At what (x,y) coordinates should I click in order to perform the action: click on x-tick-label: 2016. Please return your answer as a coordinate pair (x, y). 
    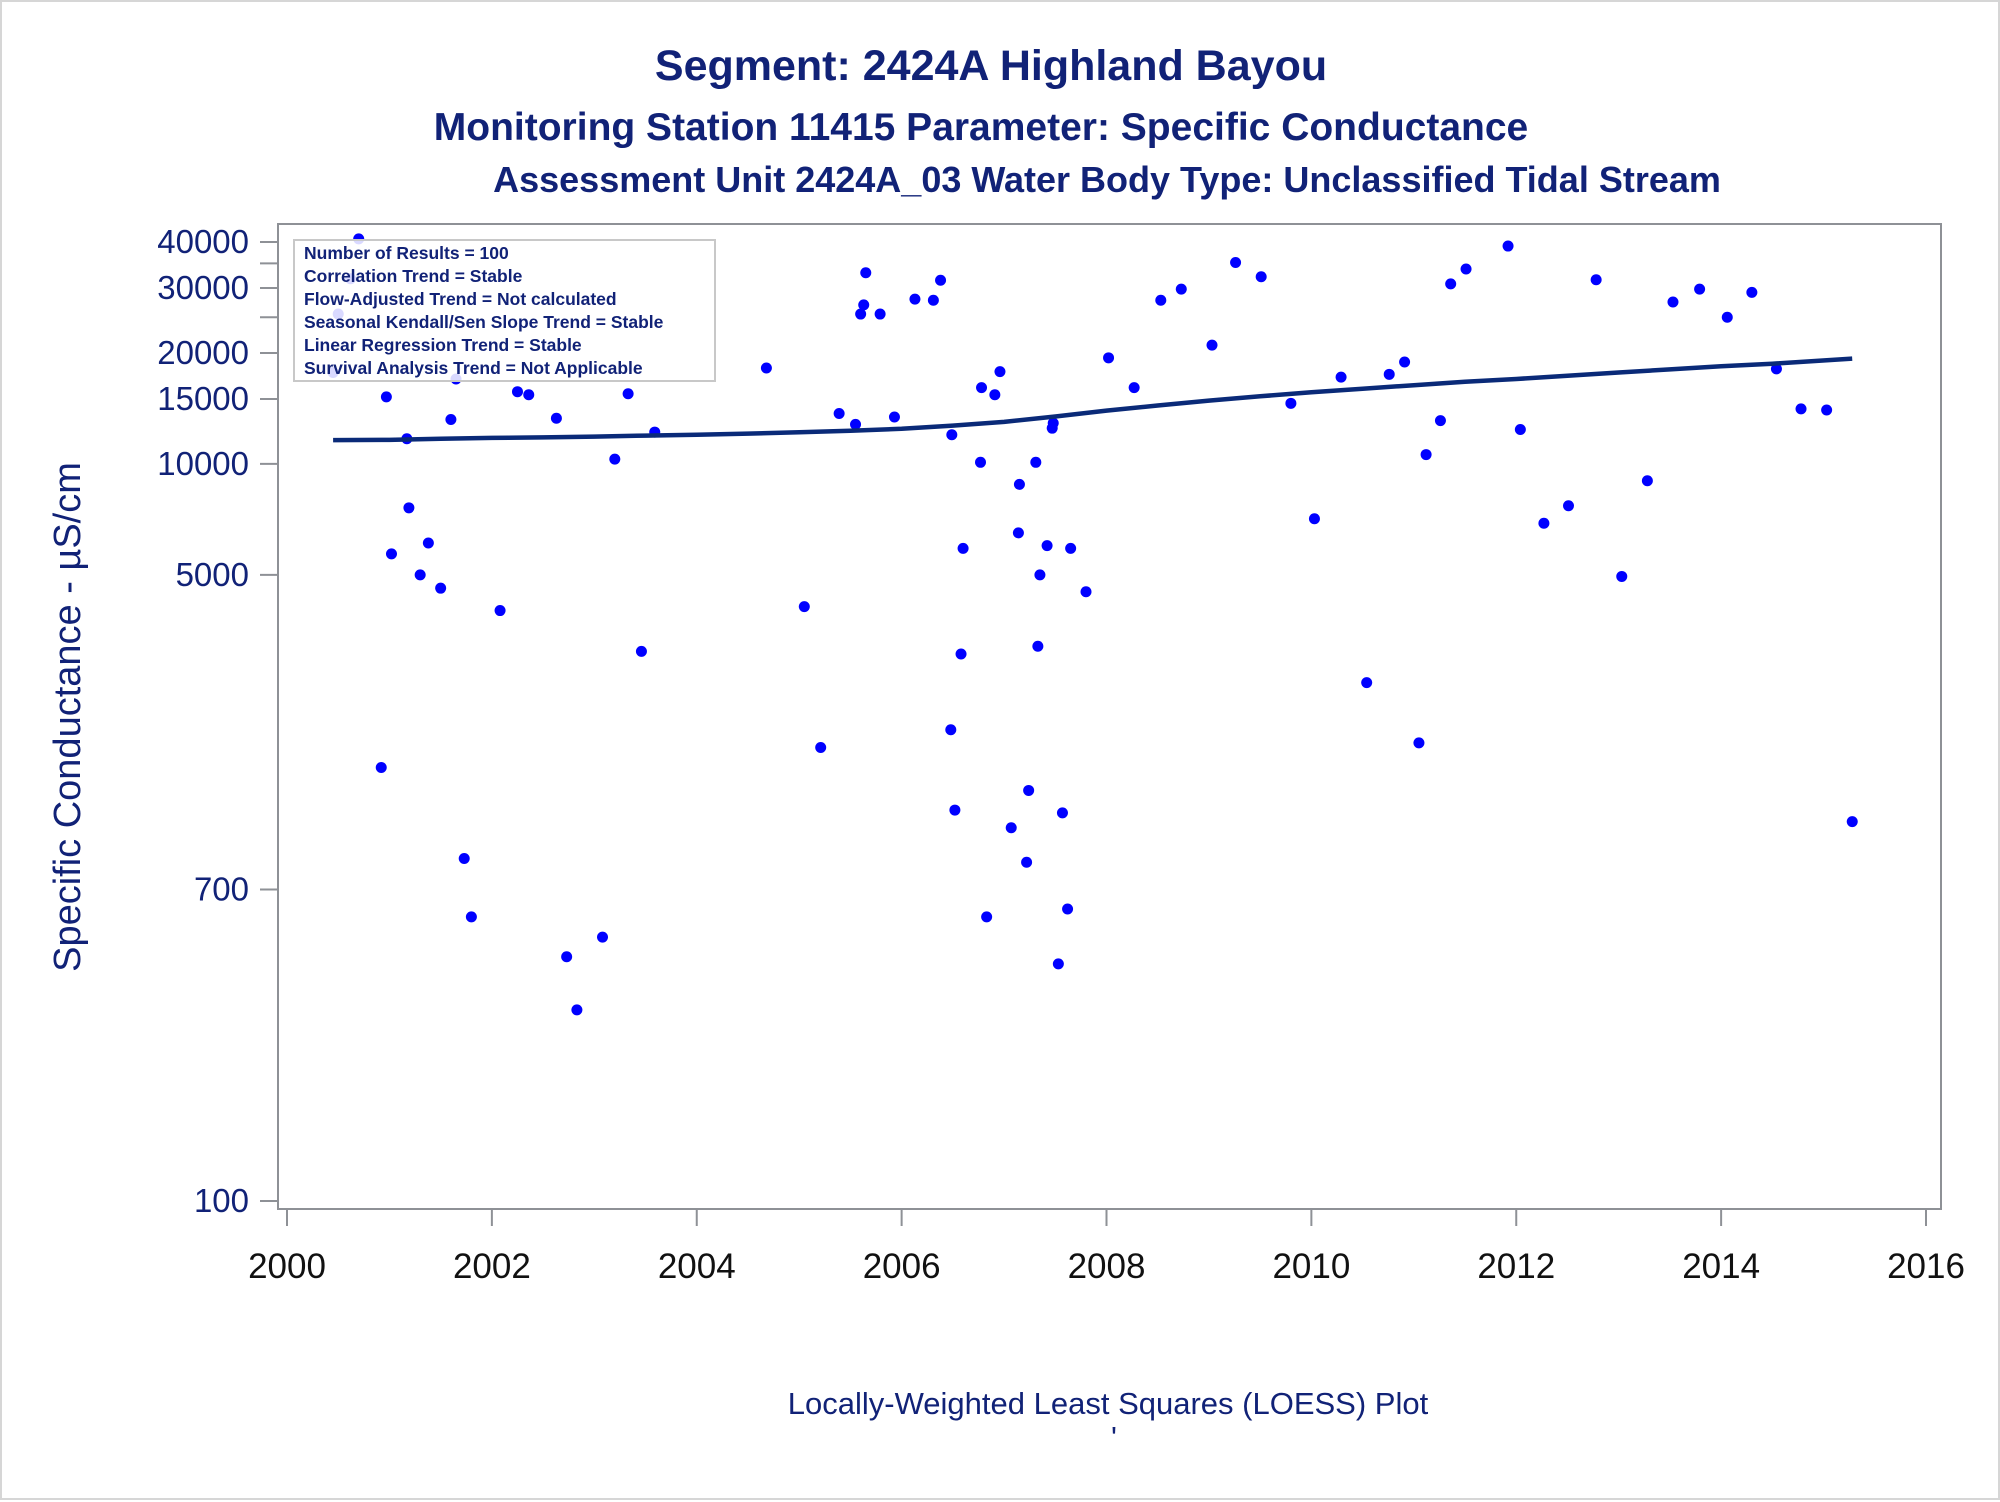
    Looking at the image, I should click on (1926, 1266).